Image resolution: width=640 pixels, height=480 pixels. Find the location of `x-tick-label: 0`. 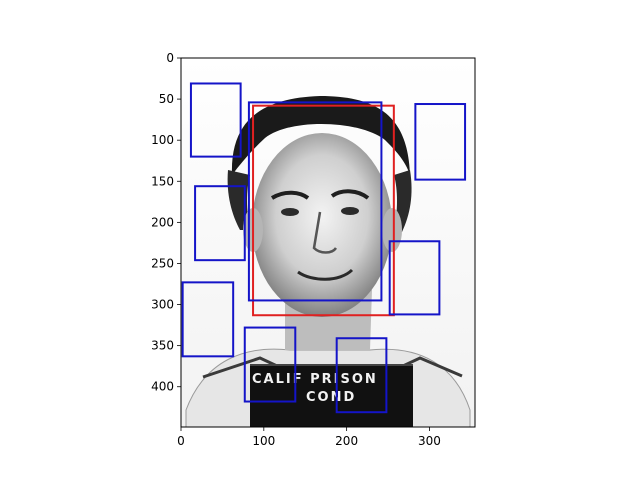

x-tick-label: 0 is located at coordinates (181, 441).